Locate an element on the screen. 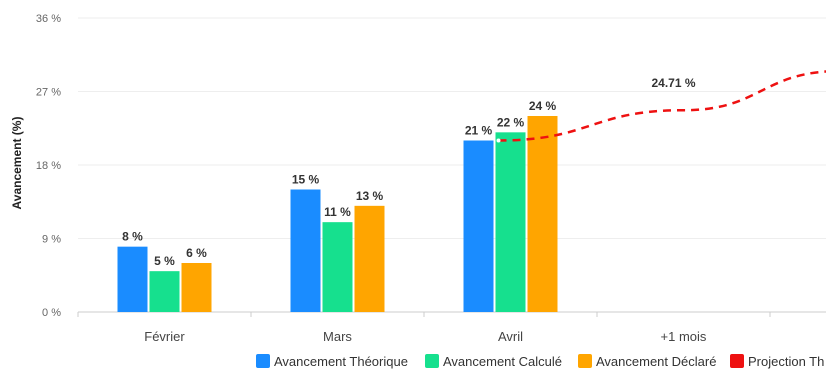 This screenshot has height=371, width=826. y-tick-label: 0 % is located at coordinates (51, 313).